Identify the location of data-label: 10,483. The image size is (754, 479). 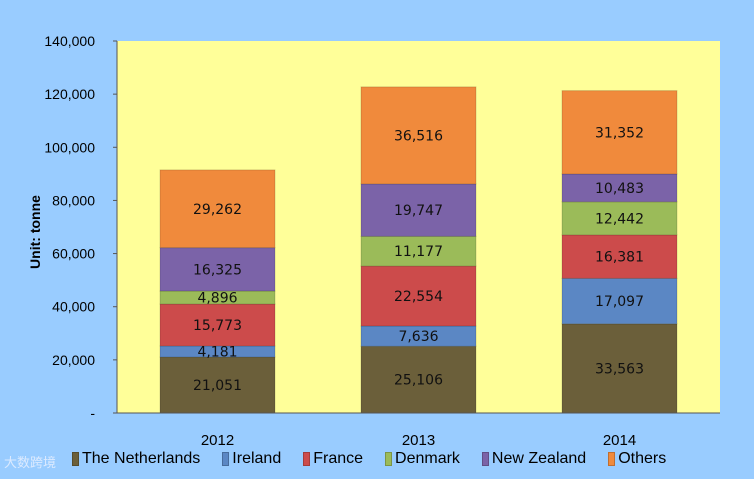
(619, 189).